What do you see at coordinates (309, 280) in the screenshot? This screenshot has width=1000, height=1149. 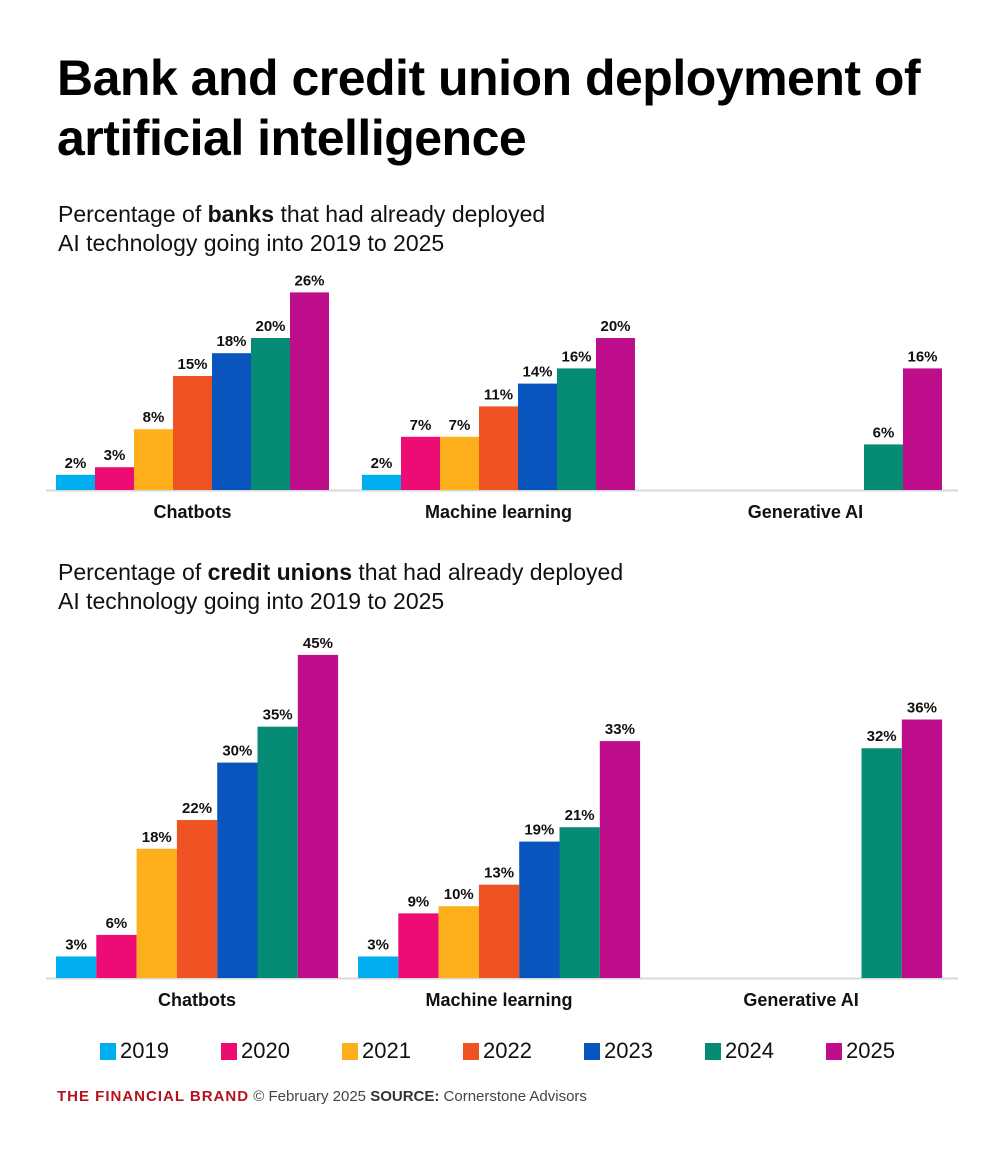 I see `data-label: 26%` at bounding box center [309, 280].